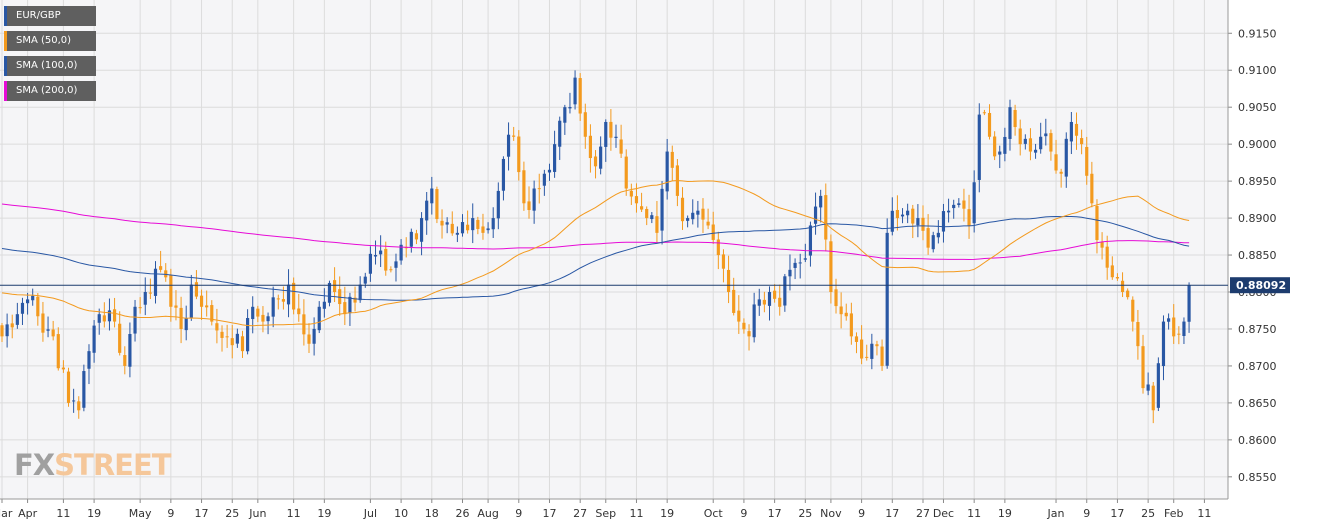  What do you see at coordinates (1257, 181) in the screenshot?
I see `y-tick-label: 0.8950` at bounding box center [1257, 181].